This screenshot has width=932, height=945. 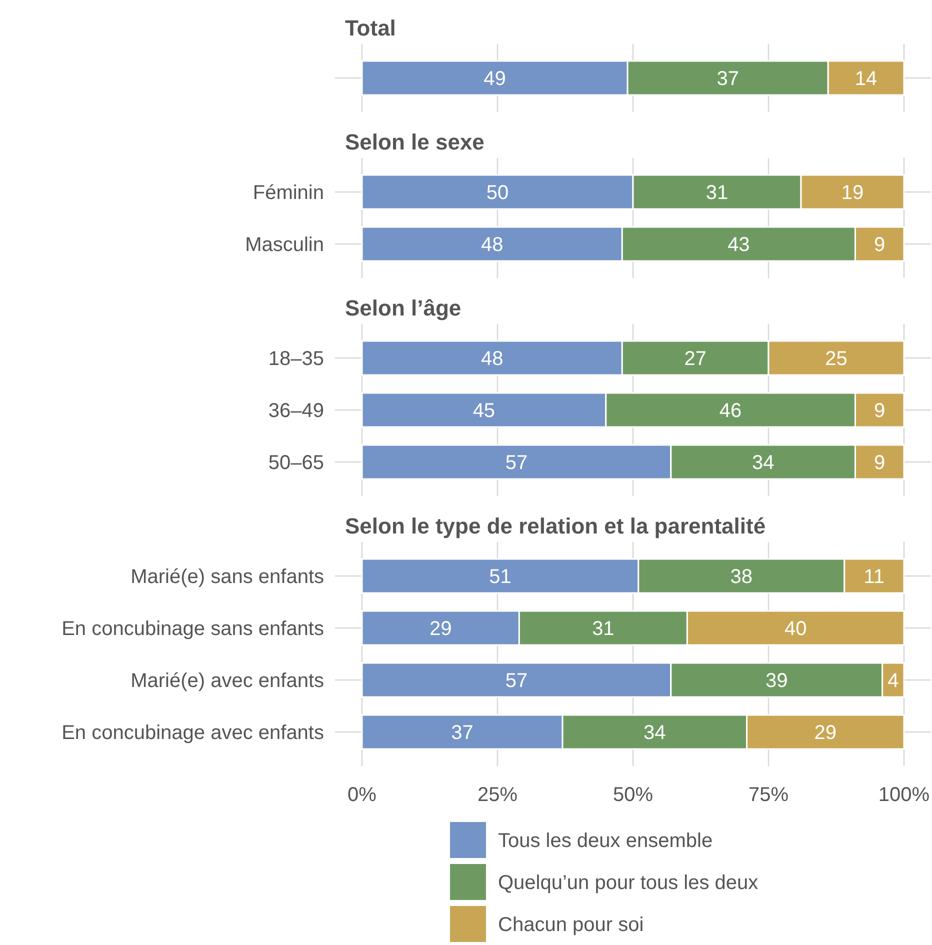 I want to click on y-tick-label: Féminin, so click(x=288, y=193).